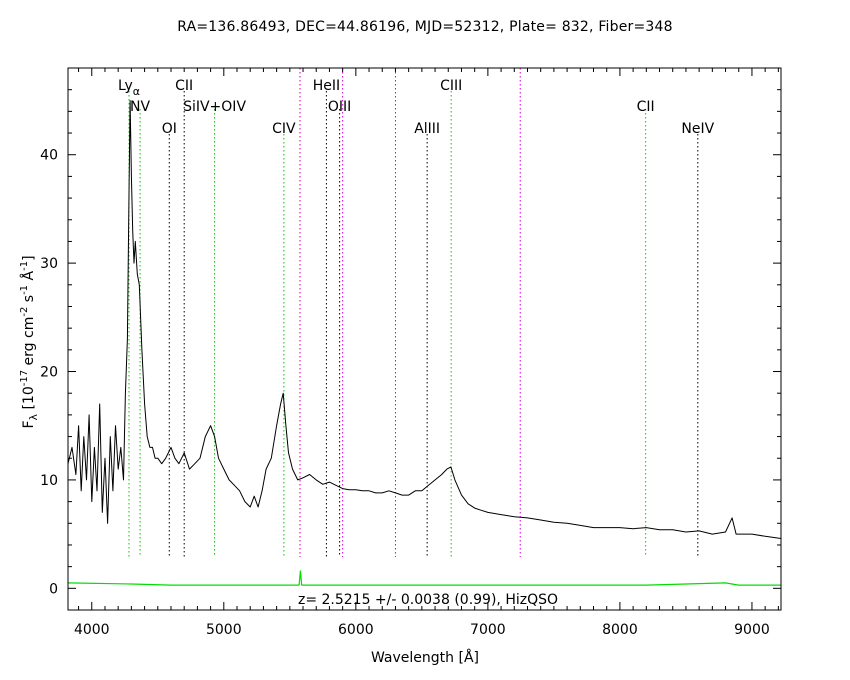 This screenshot has width=850, height=680. What do you see at coordinates (224, 630) in the screenshot?
I see `x-tick-label: 5000` at bounding box center [224, 630].